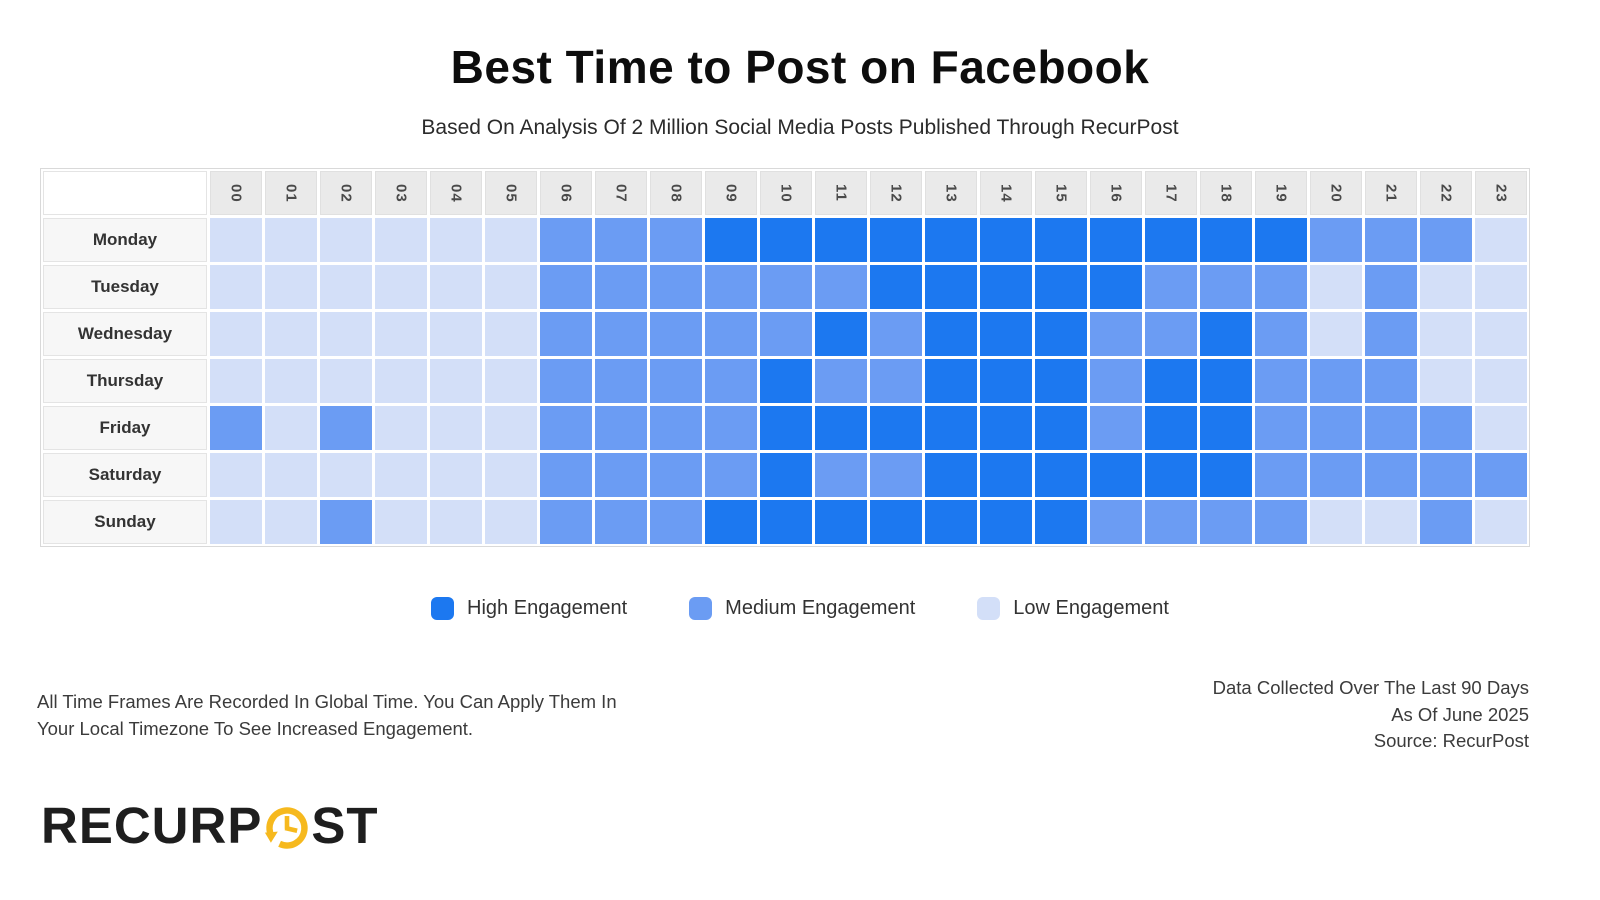  I want to click on hour-header-02: 02, so click(346, 193).